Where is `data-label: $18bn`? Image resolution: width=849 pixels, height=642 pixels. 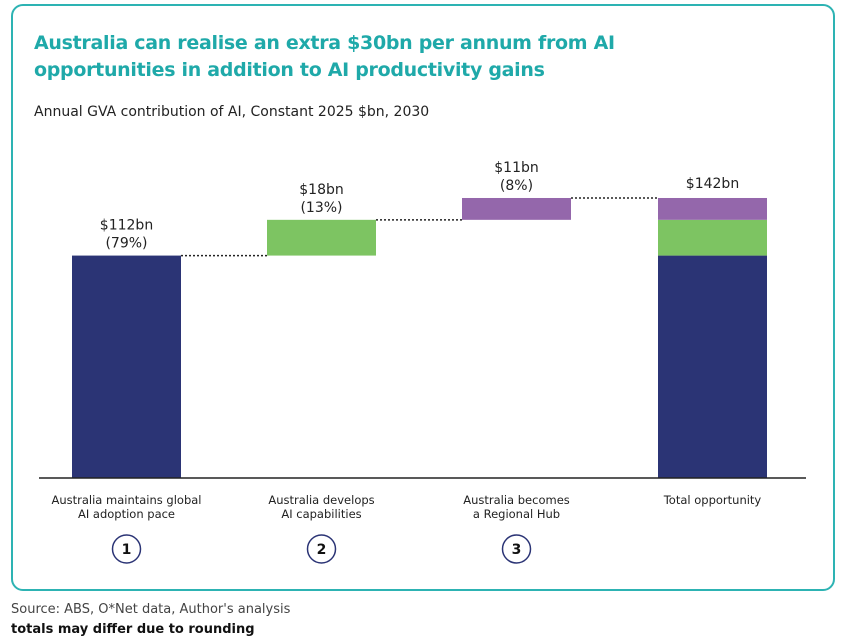 data-label: $18bn is located at coordinates (321, 190).